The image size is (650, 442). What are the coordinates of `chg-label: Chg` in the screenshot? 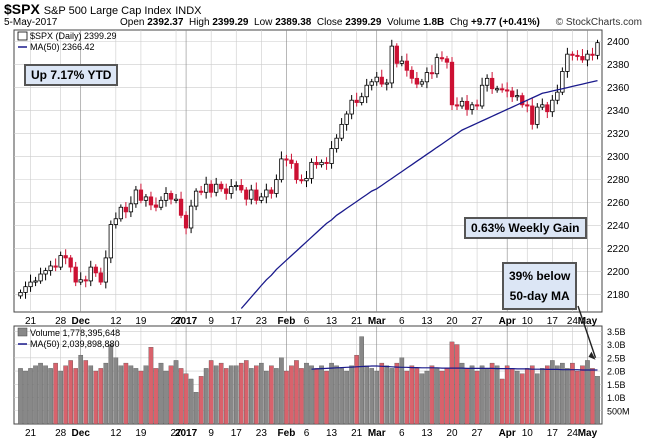 It's located at (459, 22).